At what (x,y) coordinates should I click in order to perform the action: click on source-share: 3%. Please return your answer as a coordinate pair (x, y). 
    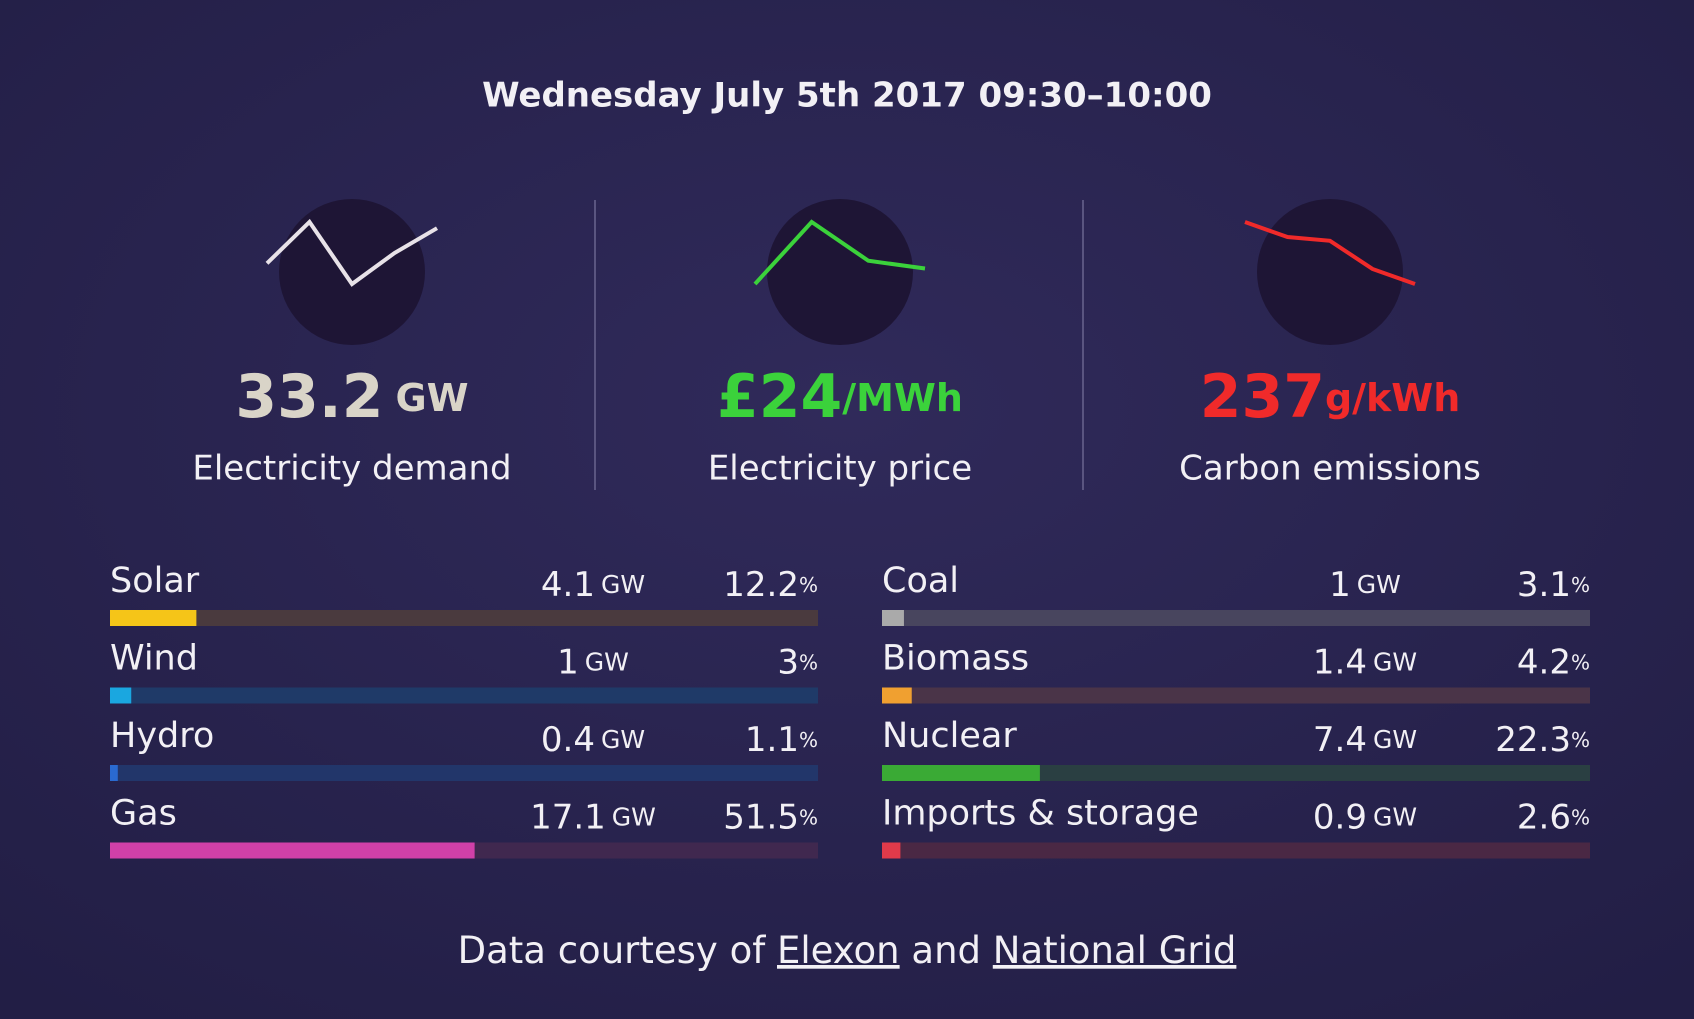
    Looking at the image, I should click on (797, 662).